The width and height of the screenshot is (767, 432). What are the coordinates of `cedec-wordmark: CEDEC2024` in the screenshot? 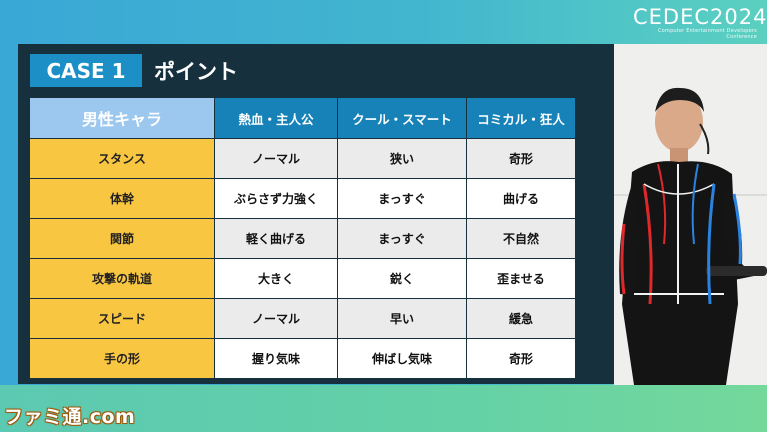 It's located at (700, 17).